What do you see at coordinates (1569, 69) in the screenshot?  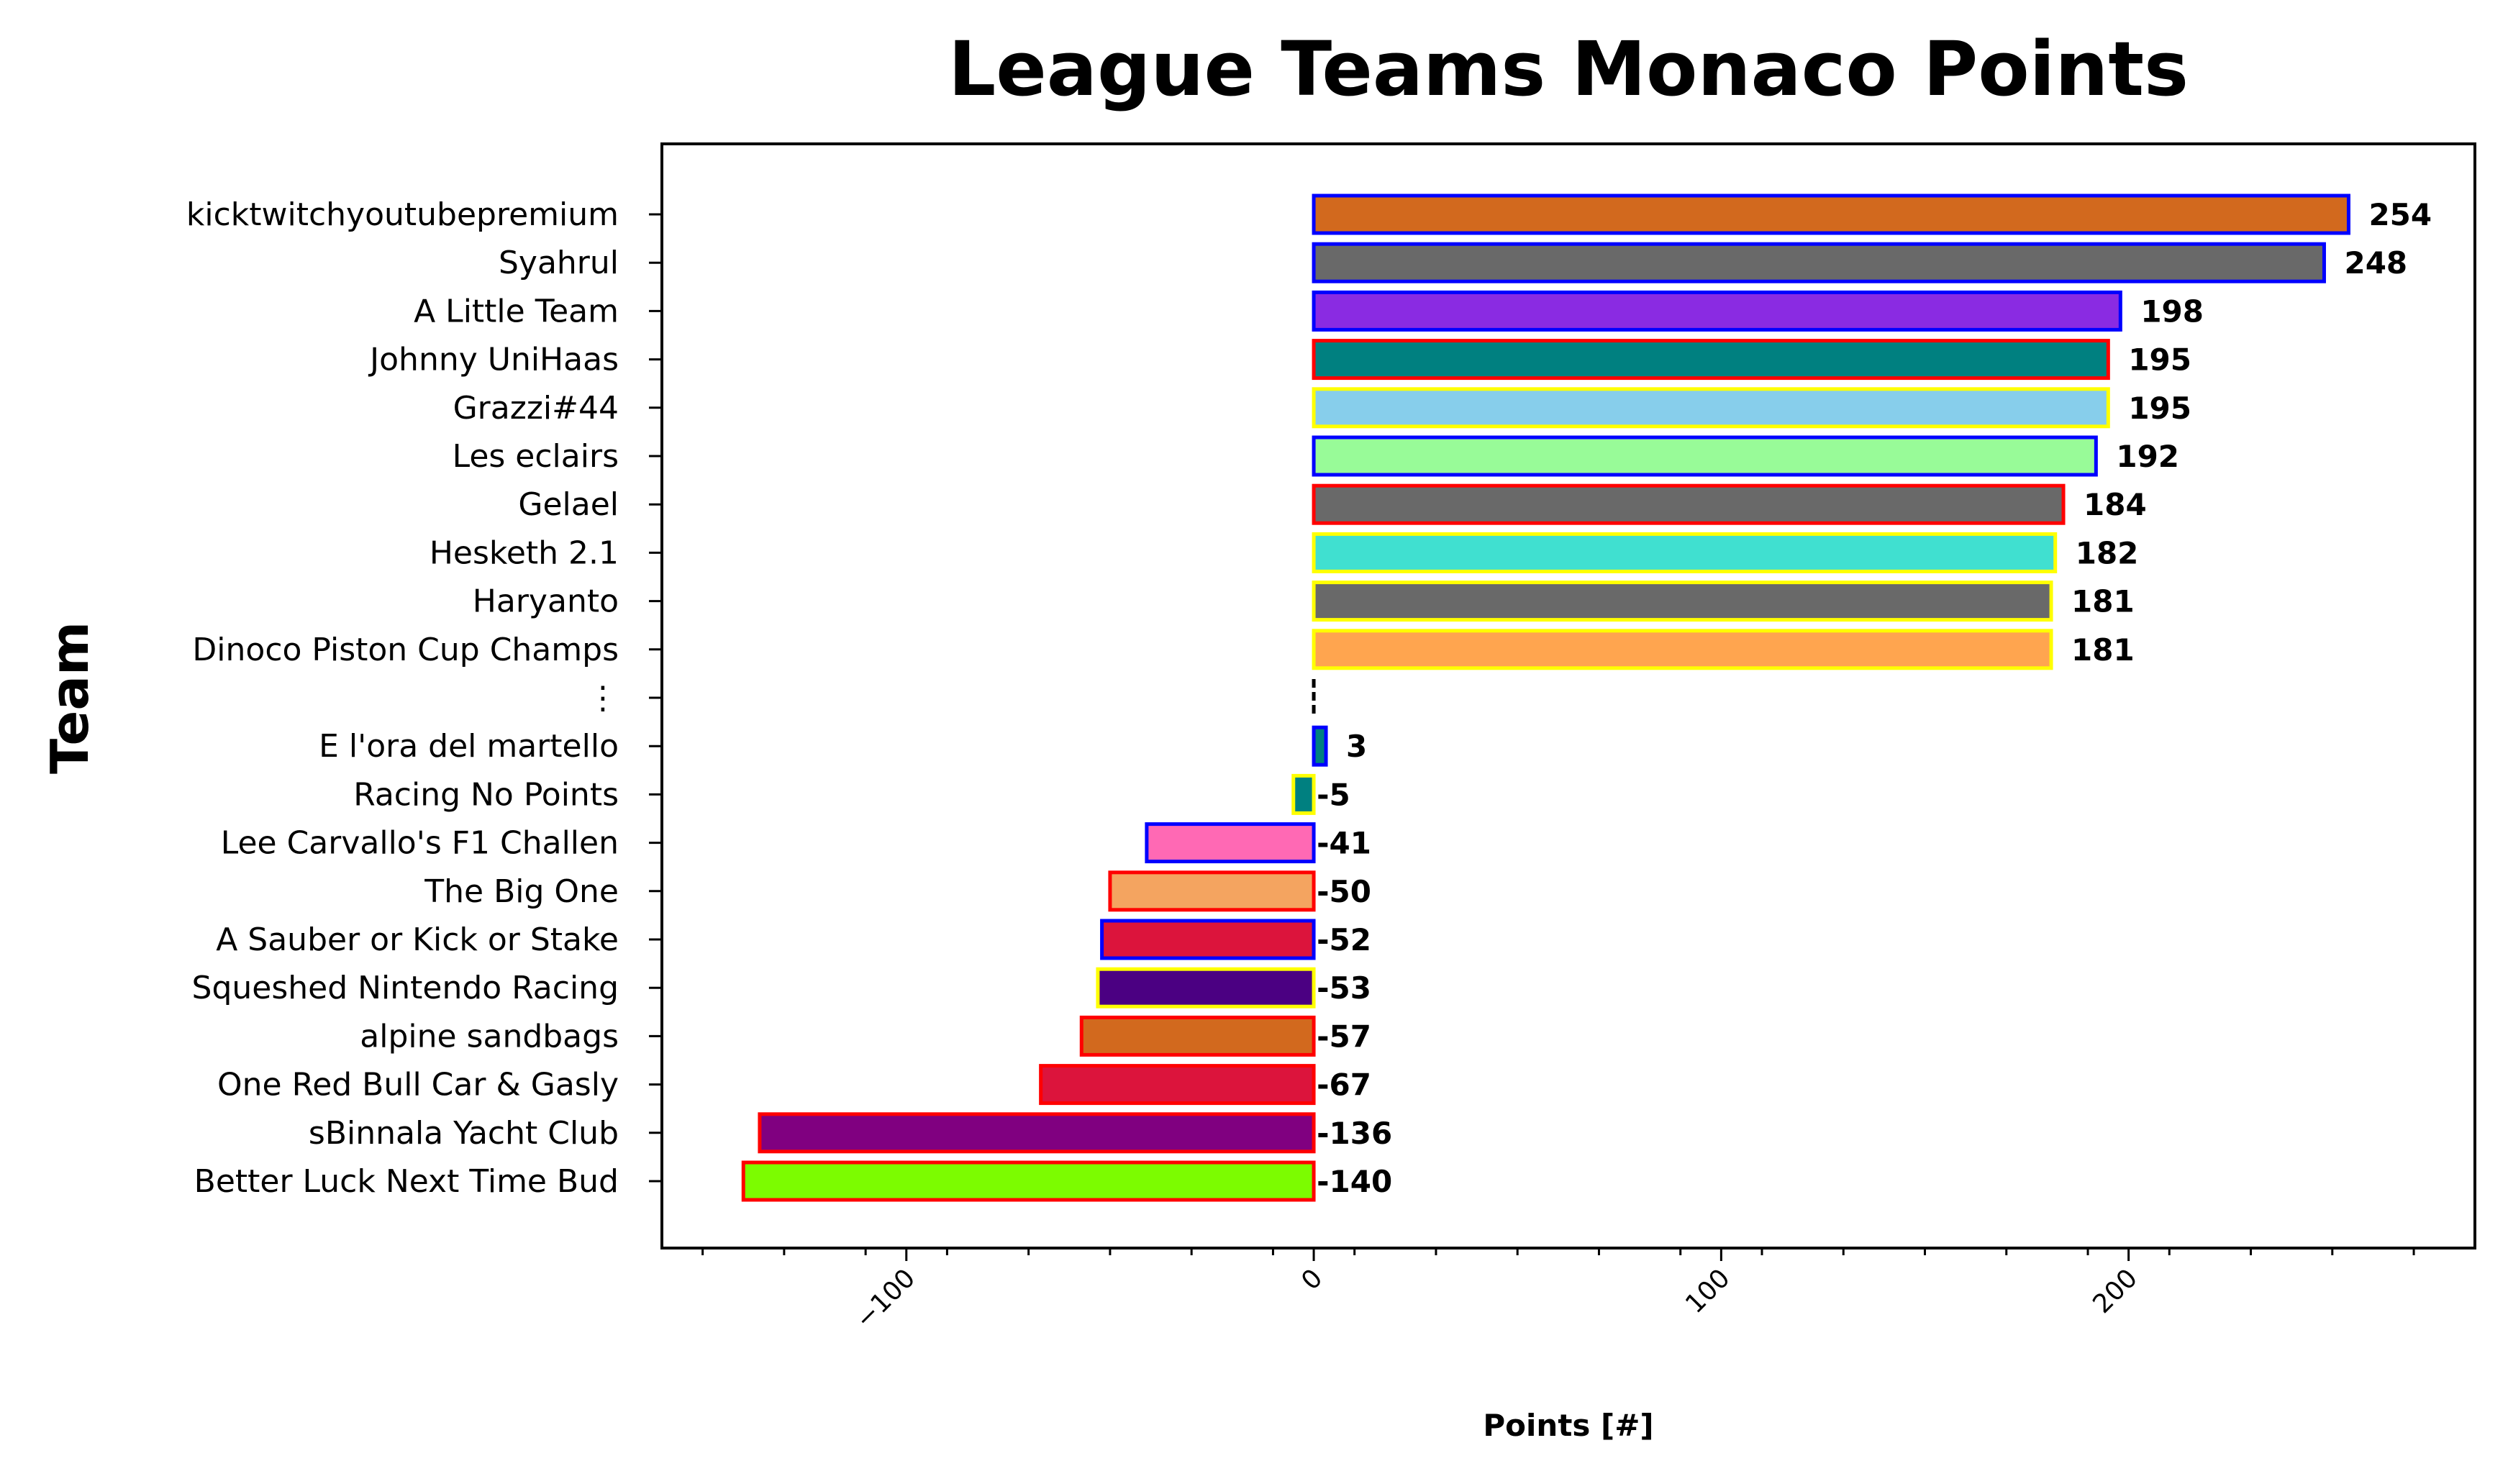 I see `chart-title: League Teams Monaco Points` at bounding box center [1569, 69].